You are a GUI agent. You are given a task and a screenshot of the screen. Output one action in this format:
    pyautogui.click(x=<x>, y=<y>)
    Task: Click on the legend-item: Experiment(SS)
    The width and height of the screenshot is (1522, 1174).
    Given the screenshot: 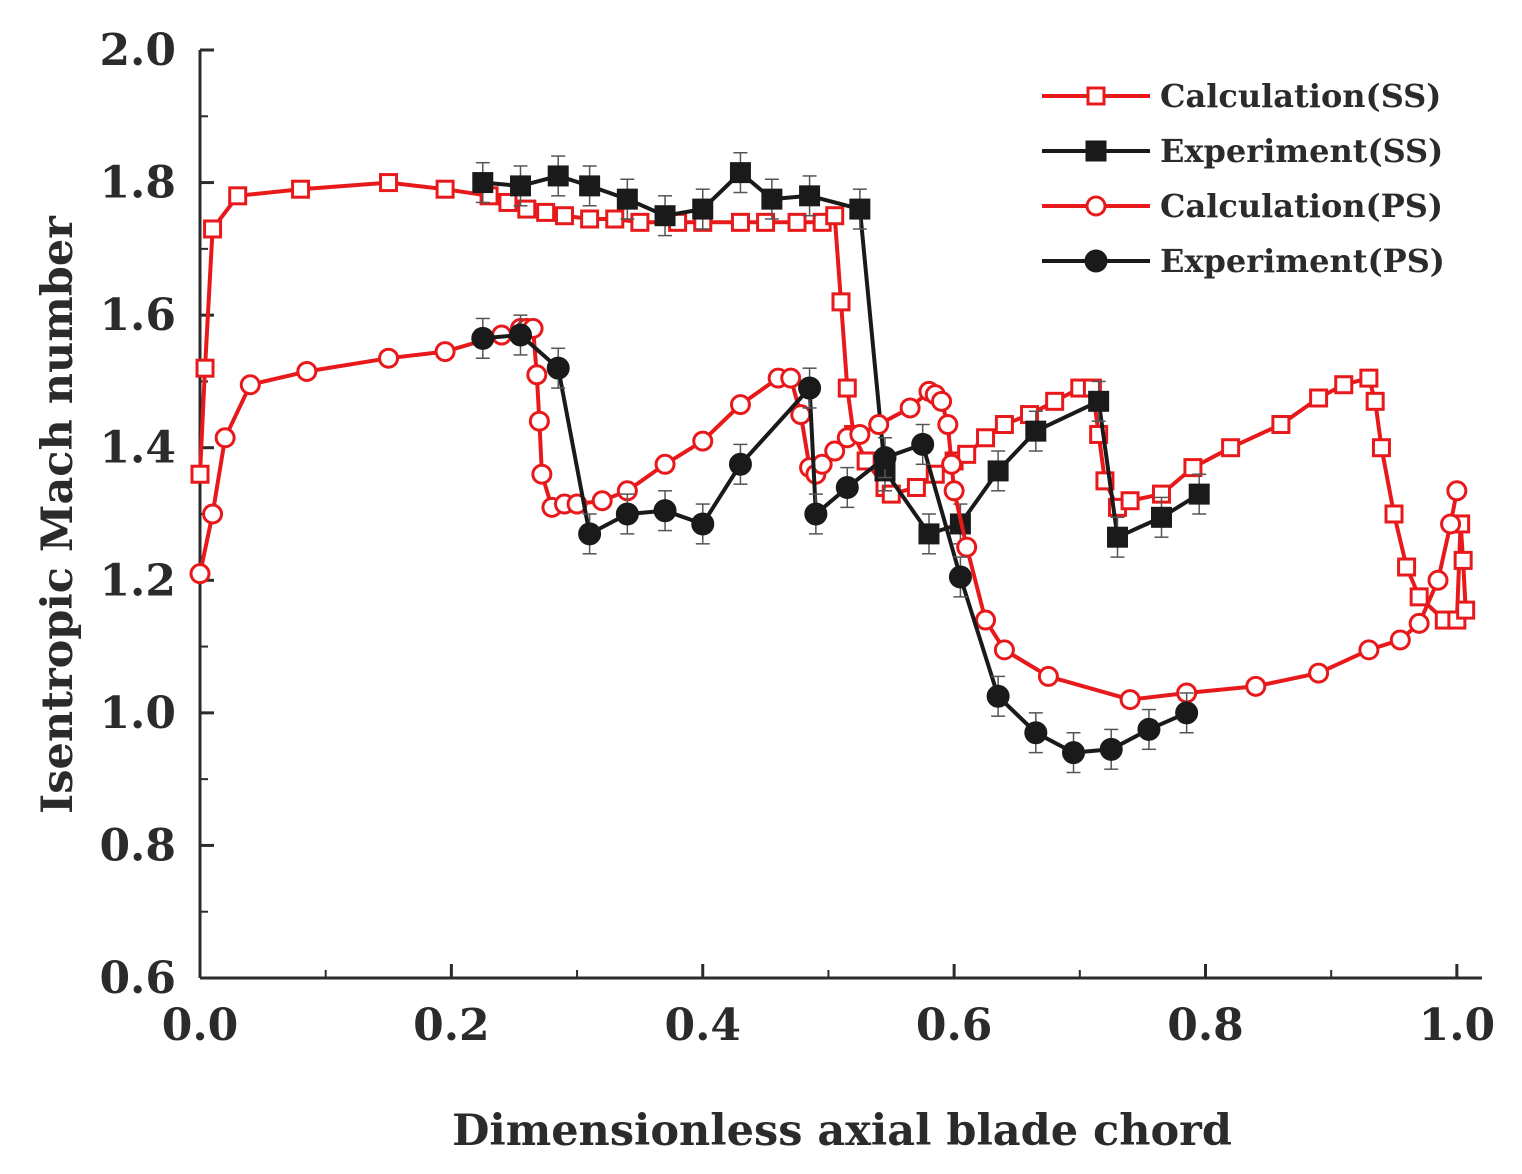 What is the action you would take?
    pyautogui.click(x=1242, y=151)
    